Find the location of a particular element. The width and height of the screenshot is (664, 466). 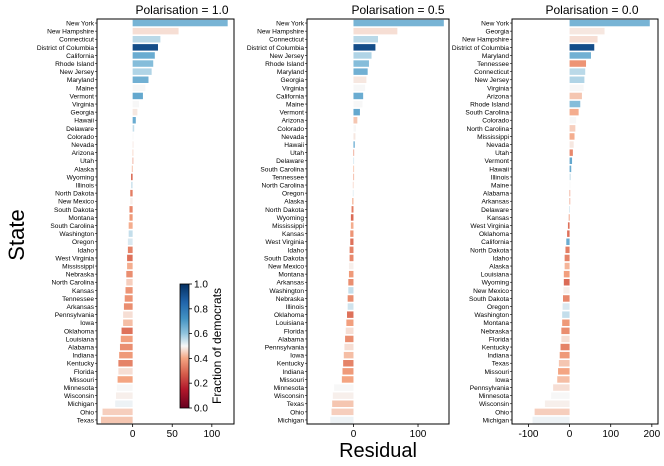

panel-3-ytick-label: Mississippi is located at coordinates (493, 137).